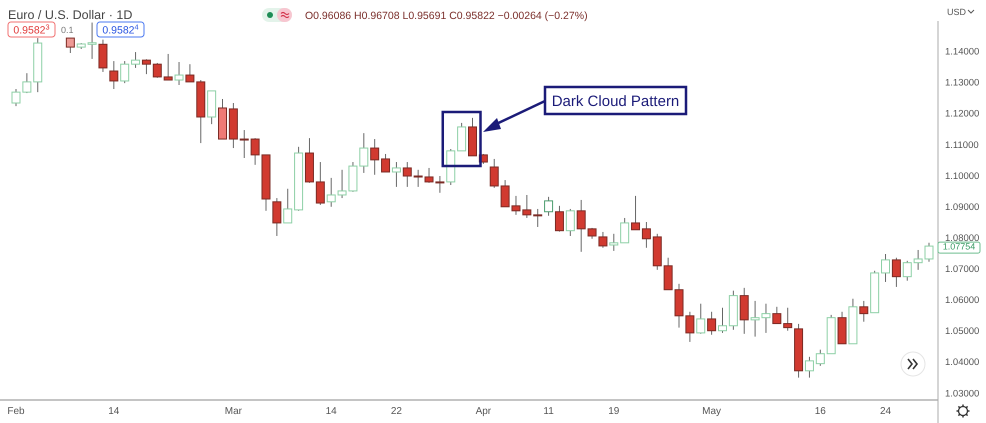 This screenshot has height=423, width=986. I want to click on x-tick-label: 16, so click(820, 411).